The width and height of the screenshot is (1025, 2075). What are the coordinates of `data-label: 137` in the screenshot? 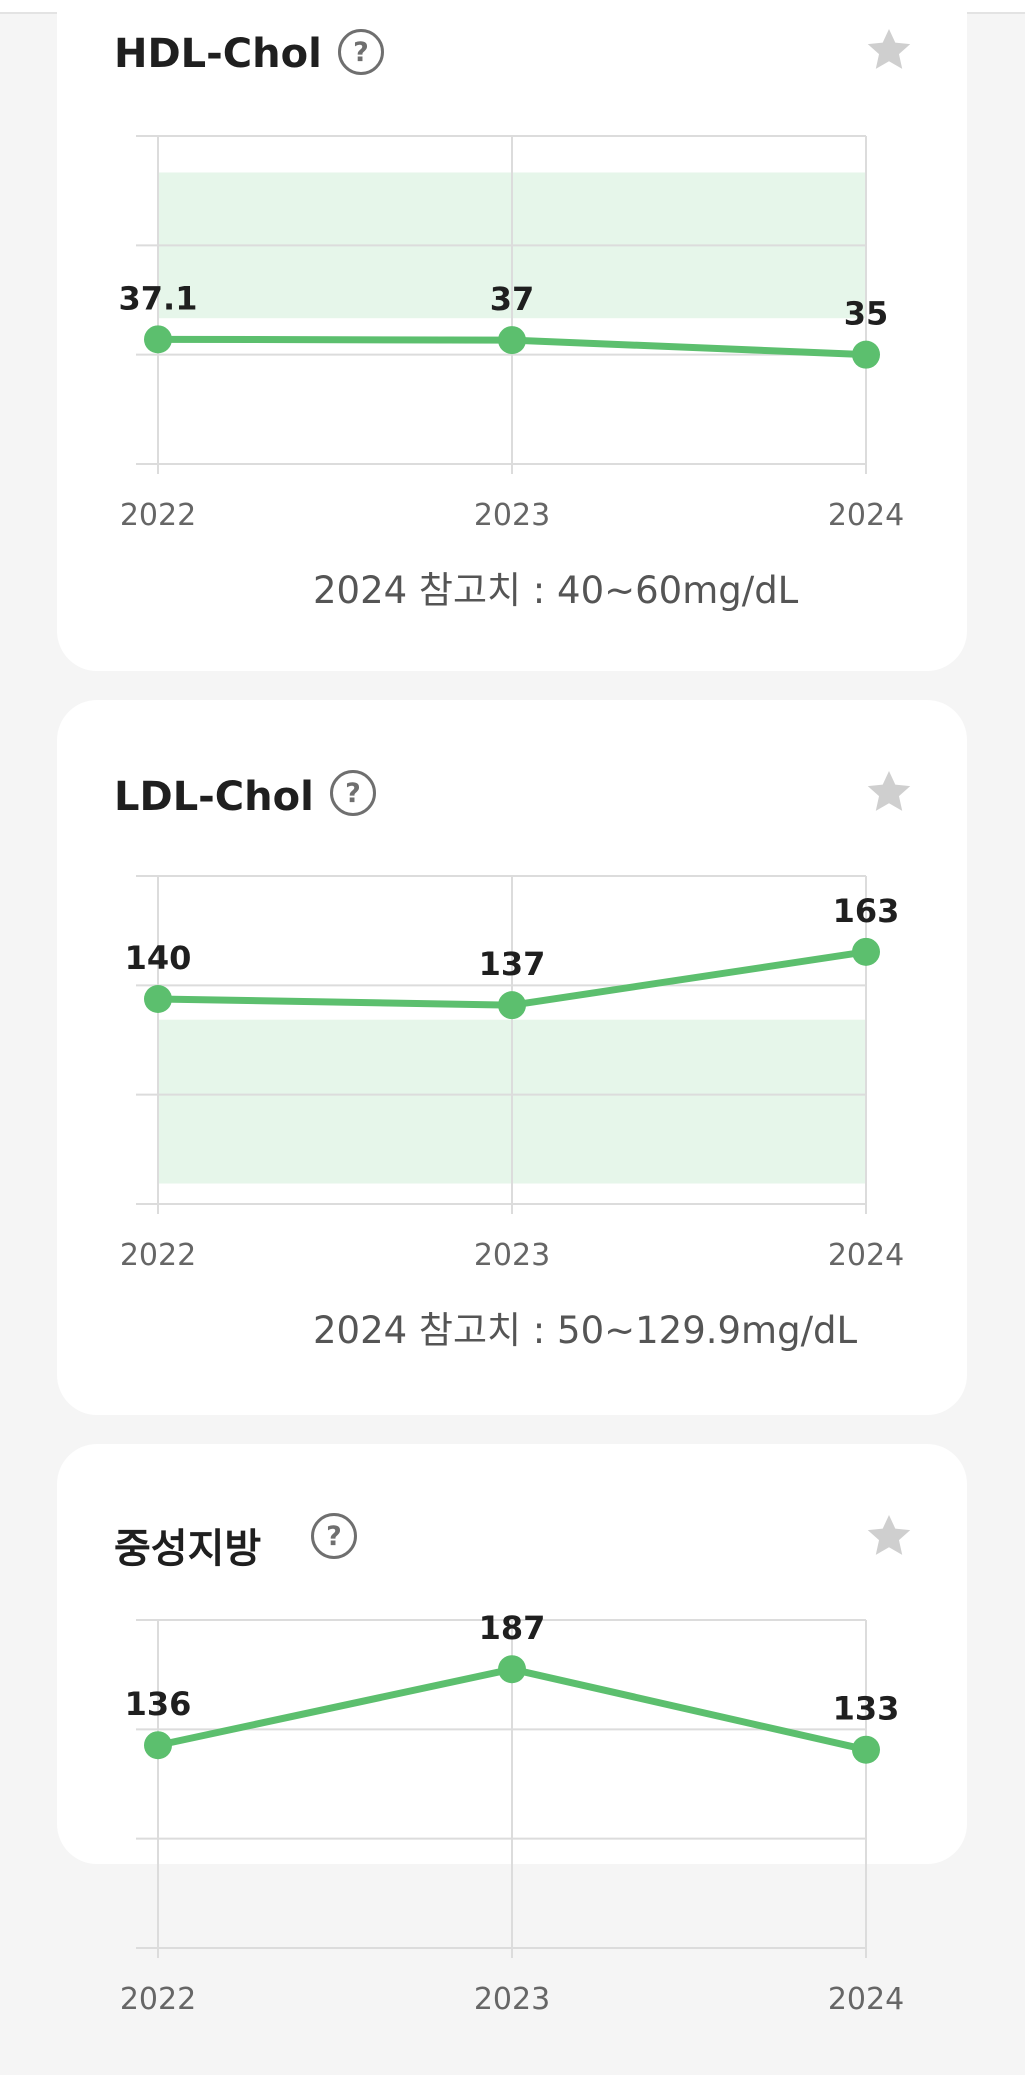 It's located at (512, 964).